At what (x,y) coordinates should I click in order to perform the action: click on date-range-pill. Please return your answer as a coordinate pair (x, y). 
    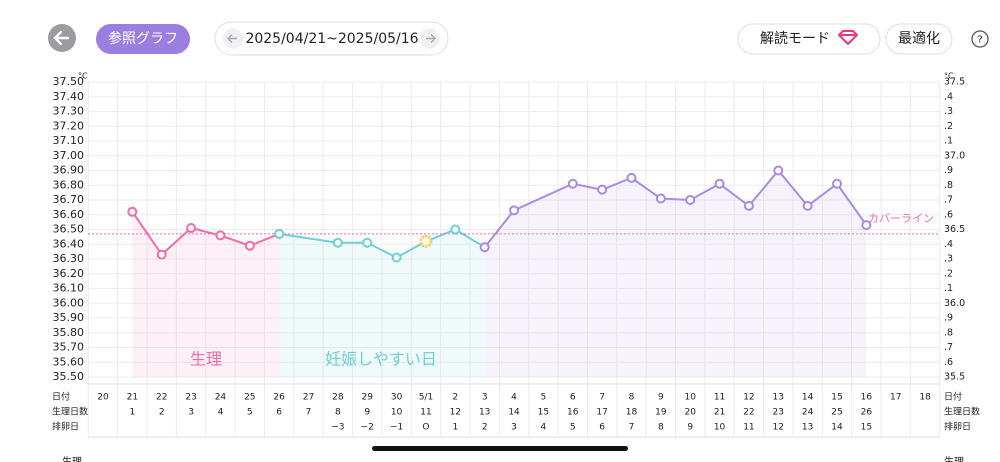
    Looking at the image, I should click on (331, 38).